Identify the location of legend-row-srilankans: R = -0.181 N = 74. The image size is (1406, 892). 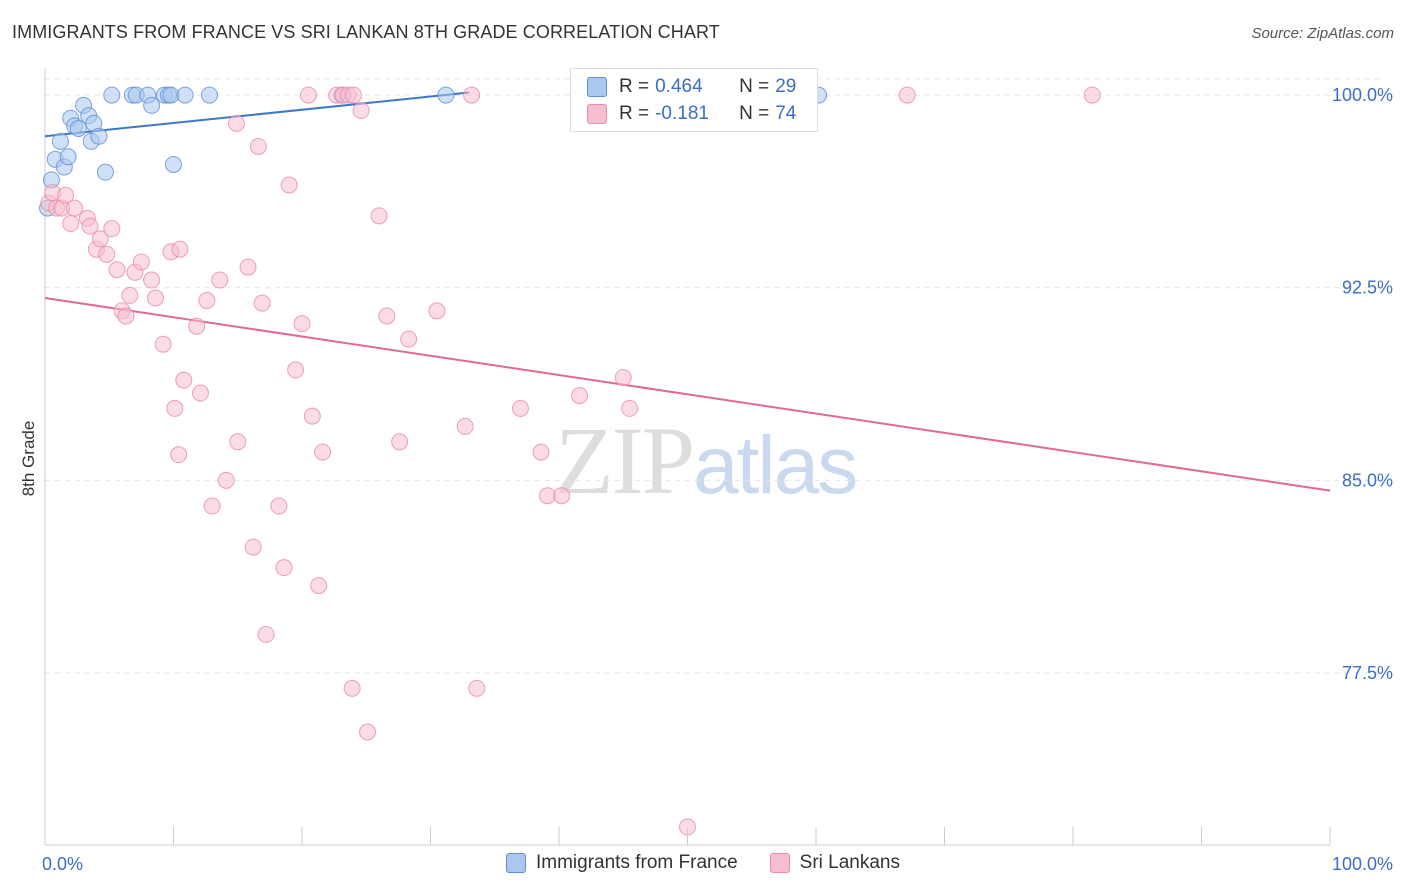
(691, 114).